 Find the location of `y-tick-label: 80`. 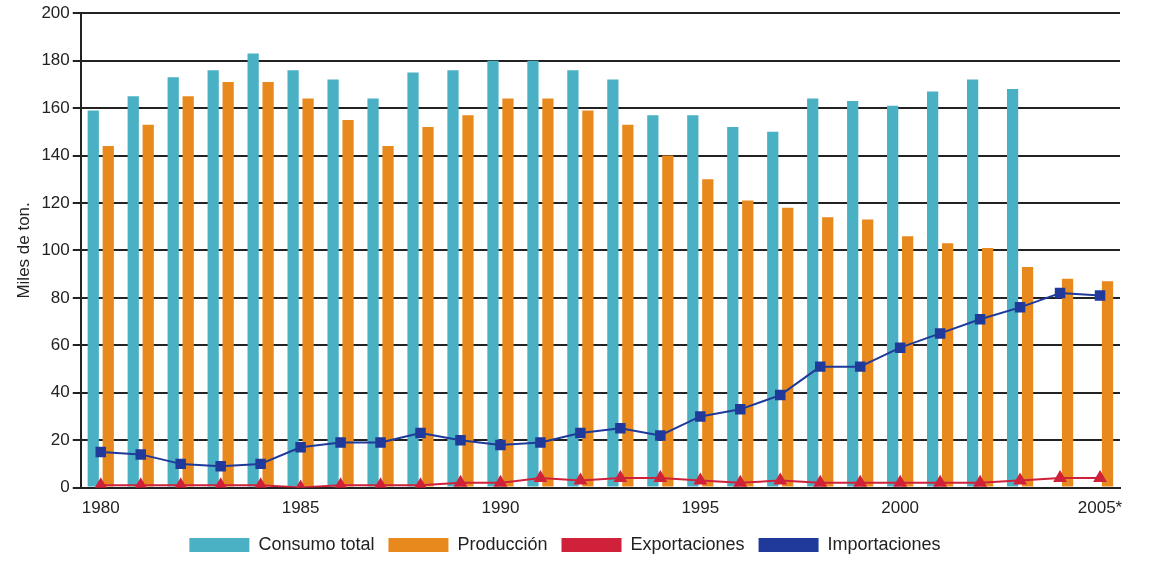

y-tick-label: 80 is located at coordinates (60, 297).